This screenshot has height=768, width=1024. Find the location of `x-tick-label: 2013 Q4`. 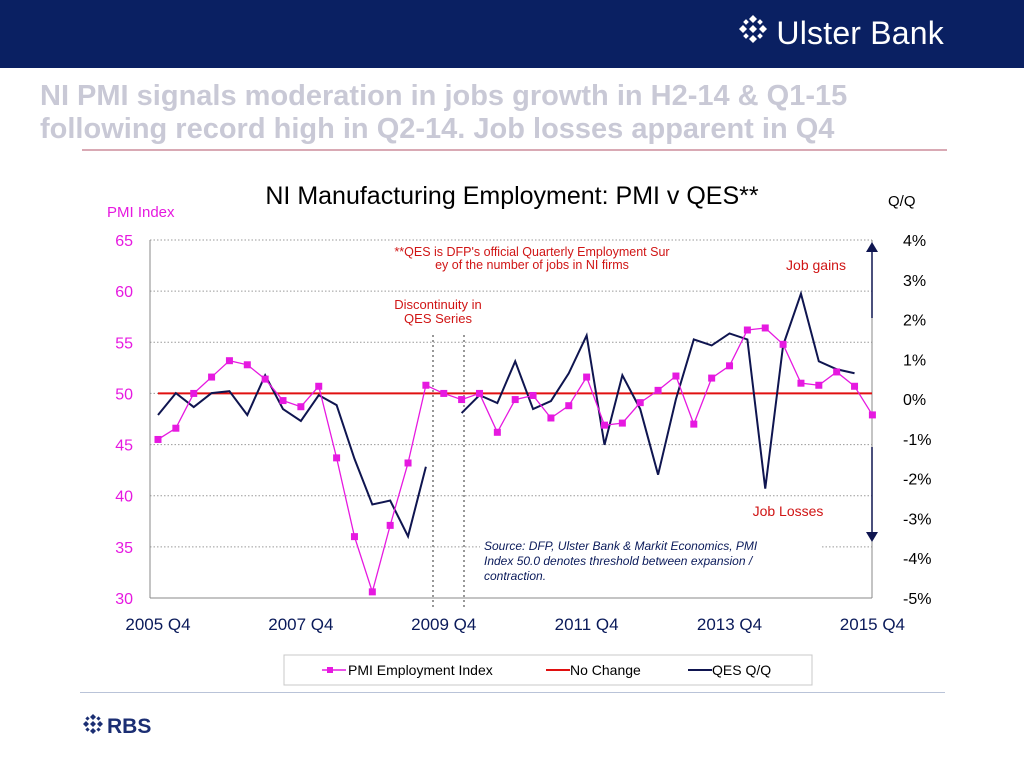

x-tick-label: 2013 Q4 is located at coordinates (729, 624).